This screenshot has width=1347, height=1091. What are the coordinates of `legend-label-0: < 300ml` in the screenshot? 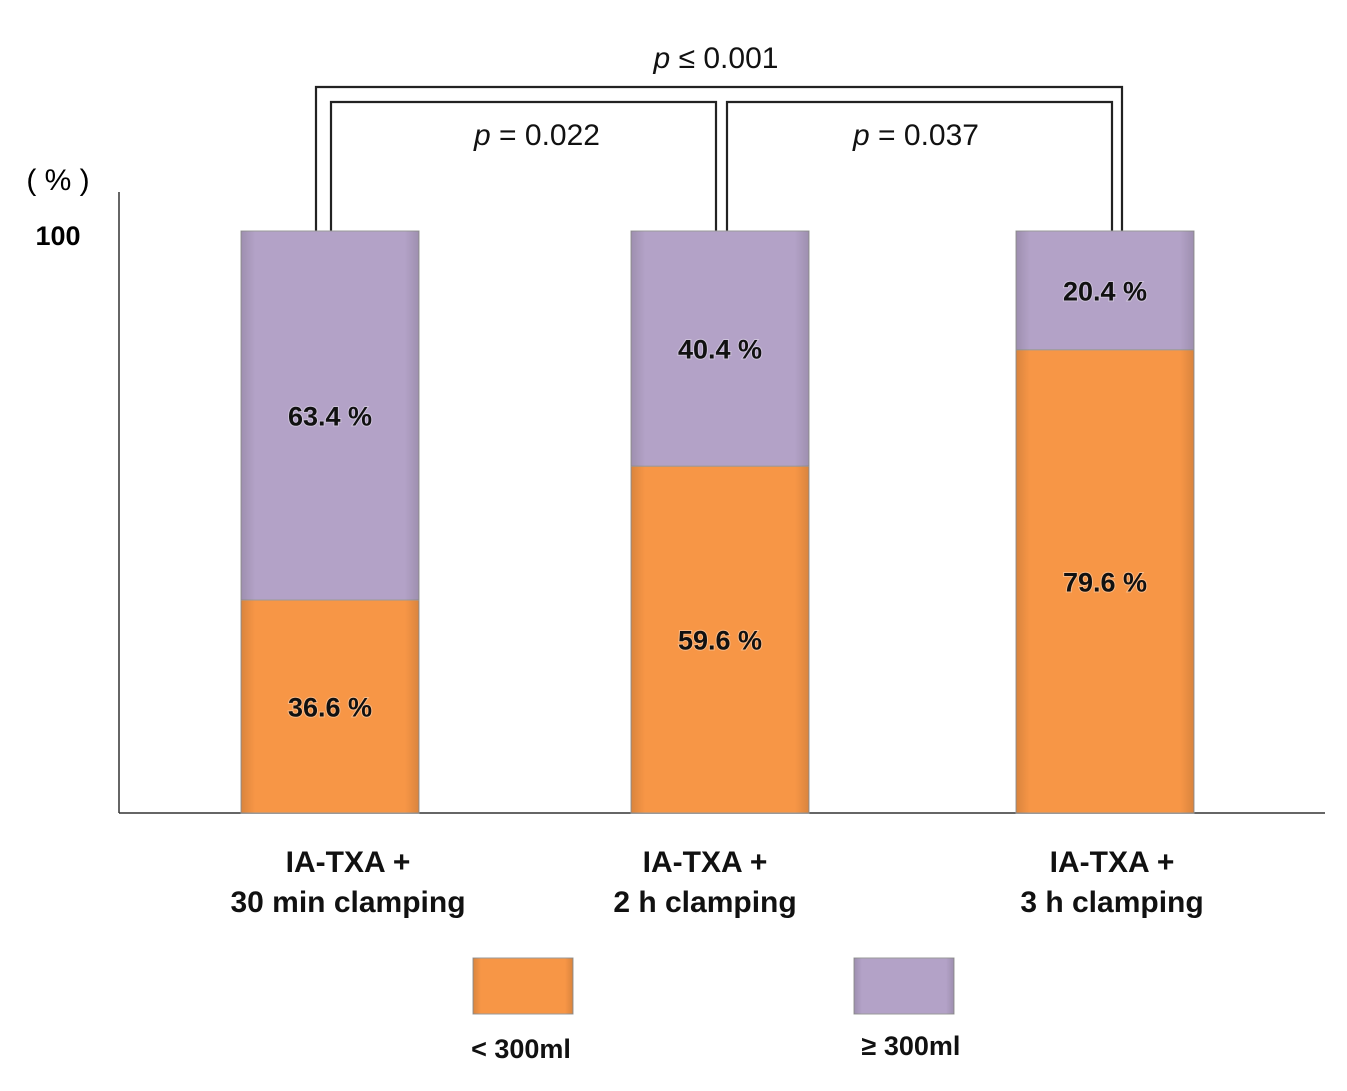 It's located at (521, 1049).